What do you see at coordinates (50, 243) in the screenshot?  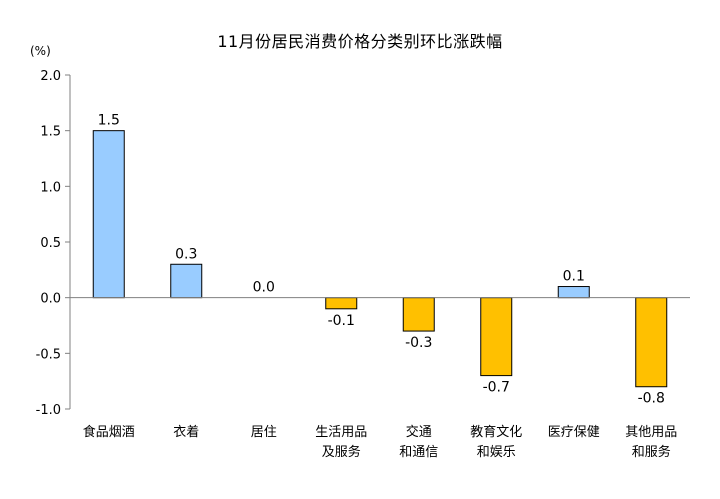 I see `y-tick-label: 0.5` at bounding box center [50, 243].